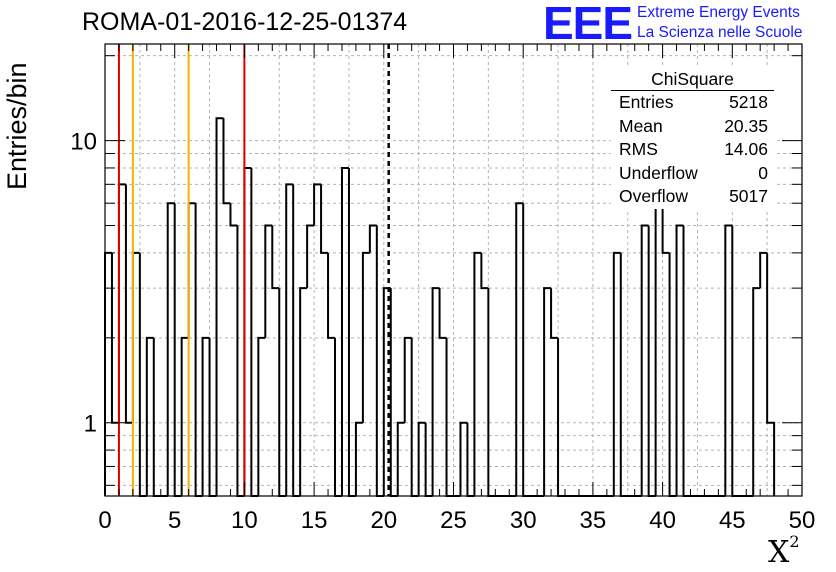  What do you see at coordinates (383, 520) in the screenshot?
I see `x-tick-label: 20` at bounding box center [383, 520].